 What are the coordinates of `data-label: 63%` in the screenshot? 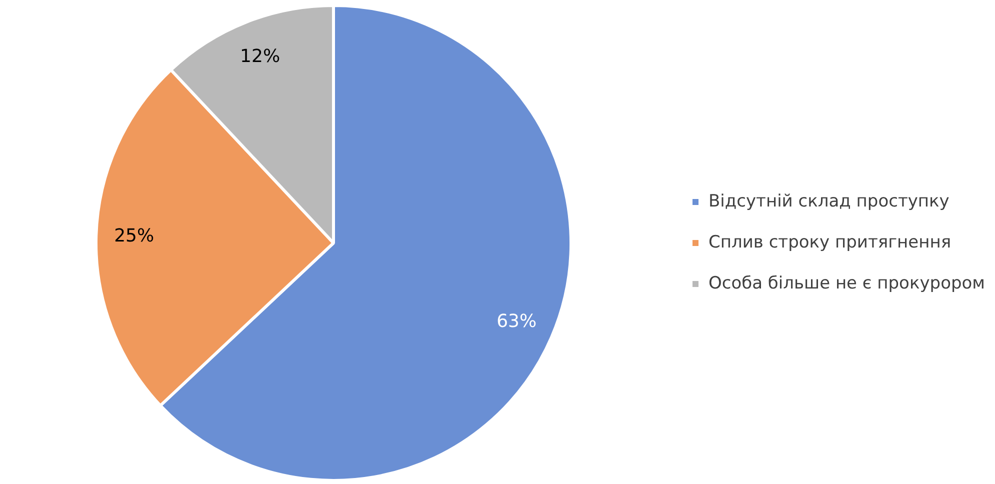 It's located at (516, 321).